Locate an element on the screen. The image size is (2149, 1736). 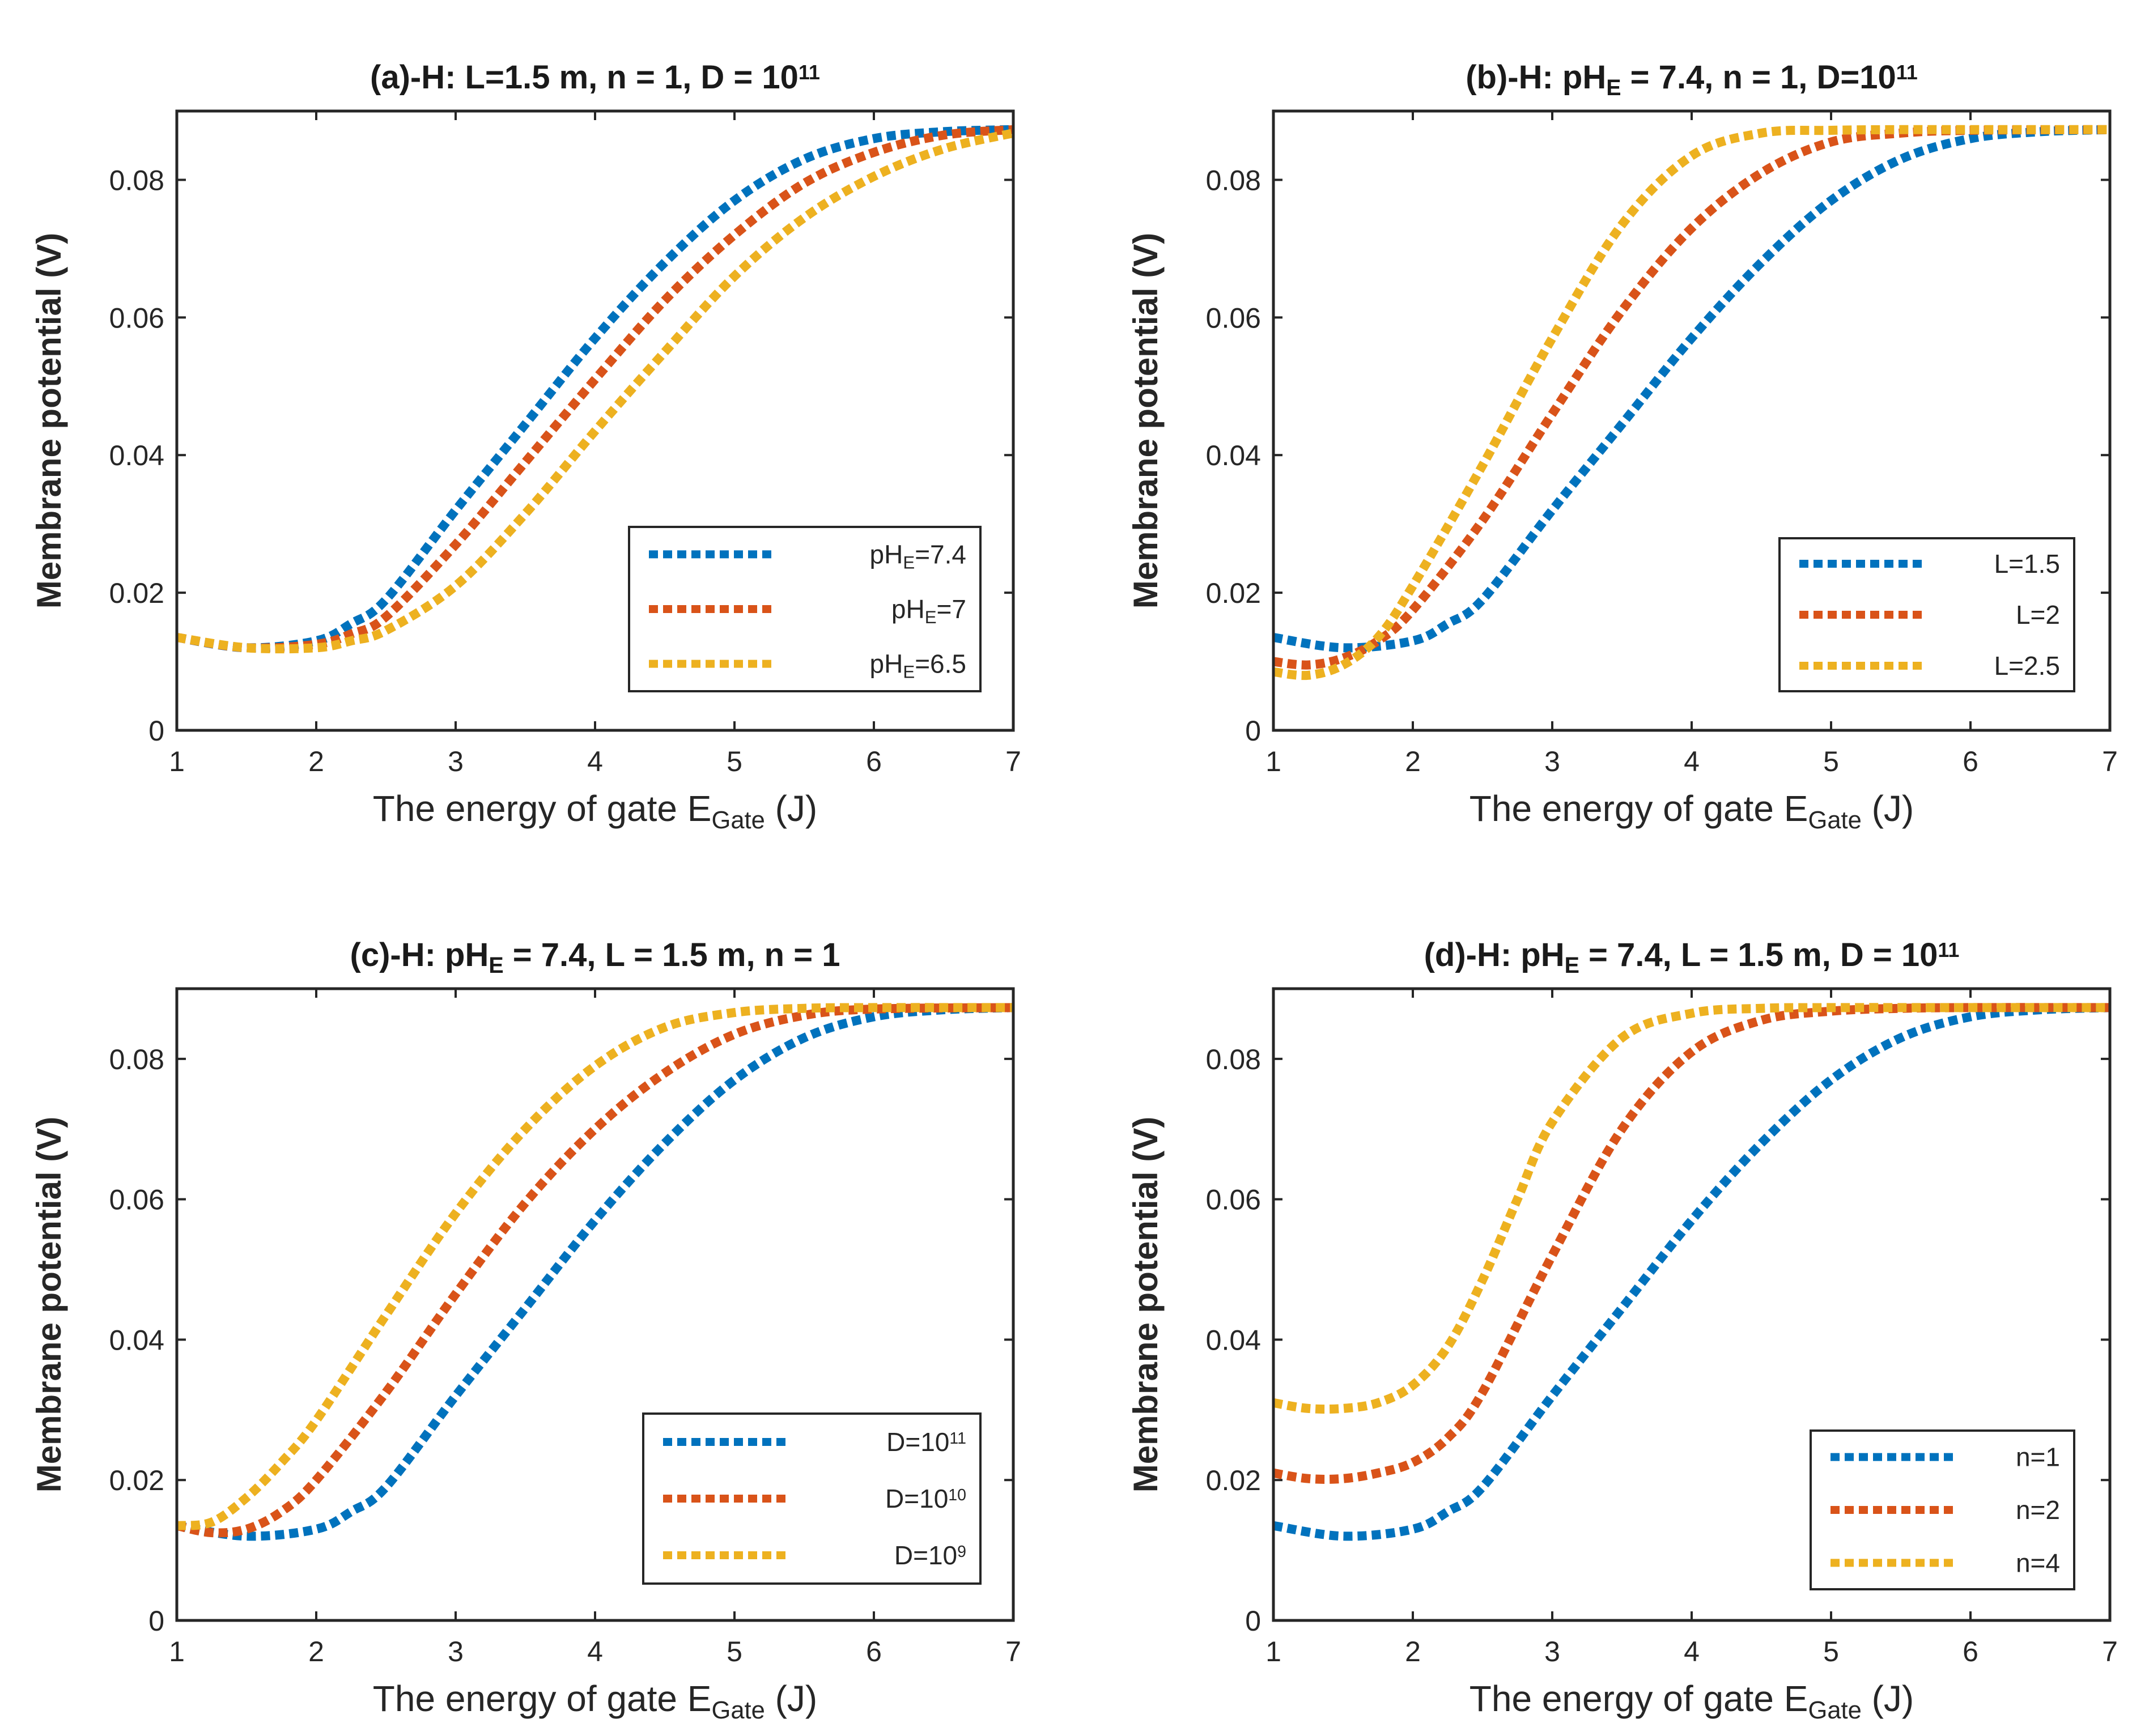
legend-label-0-part-1: 11 is located at coordinates (957, 1439).